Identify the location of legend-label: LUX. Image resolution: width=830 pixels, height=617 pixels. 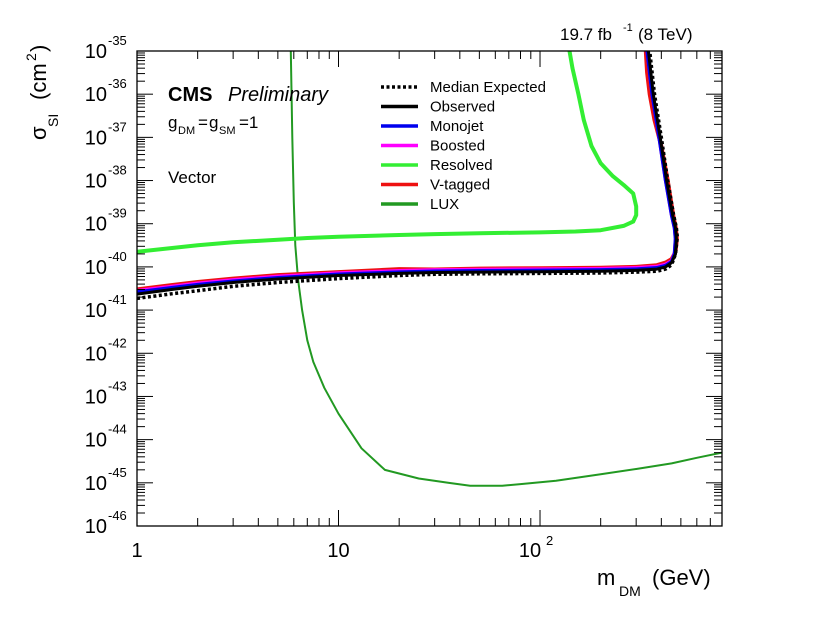
(444, 204).